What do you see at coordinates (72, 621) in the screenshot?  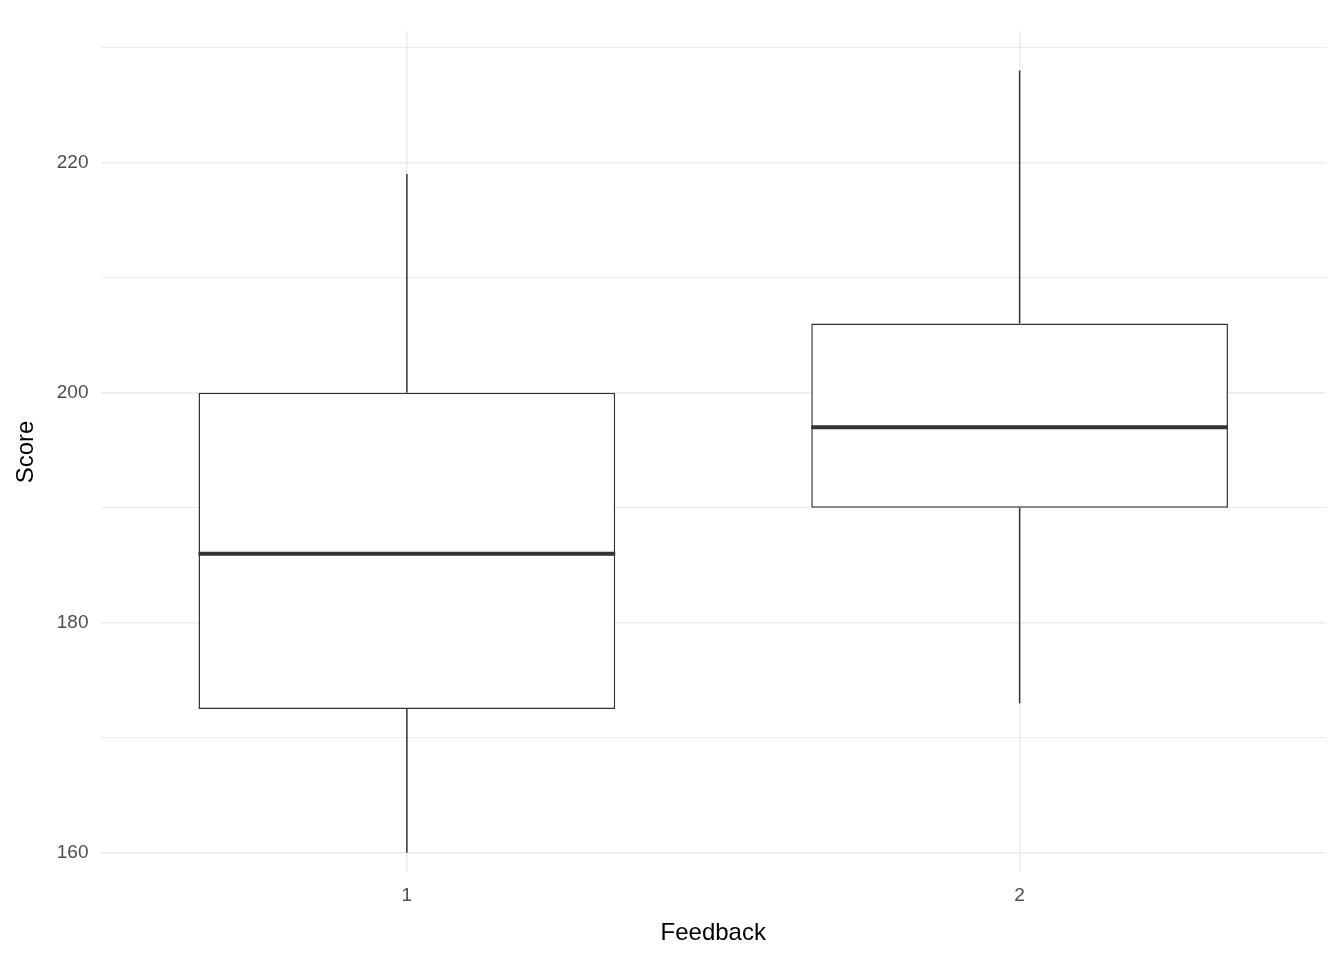 I see `y-tick-label: 180` at bounding box center [72, 621].